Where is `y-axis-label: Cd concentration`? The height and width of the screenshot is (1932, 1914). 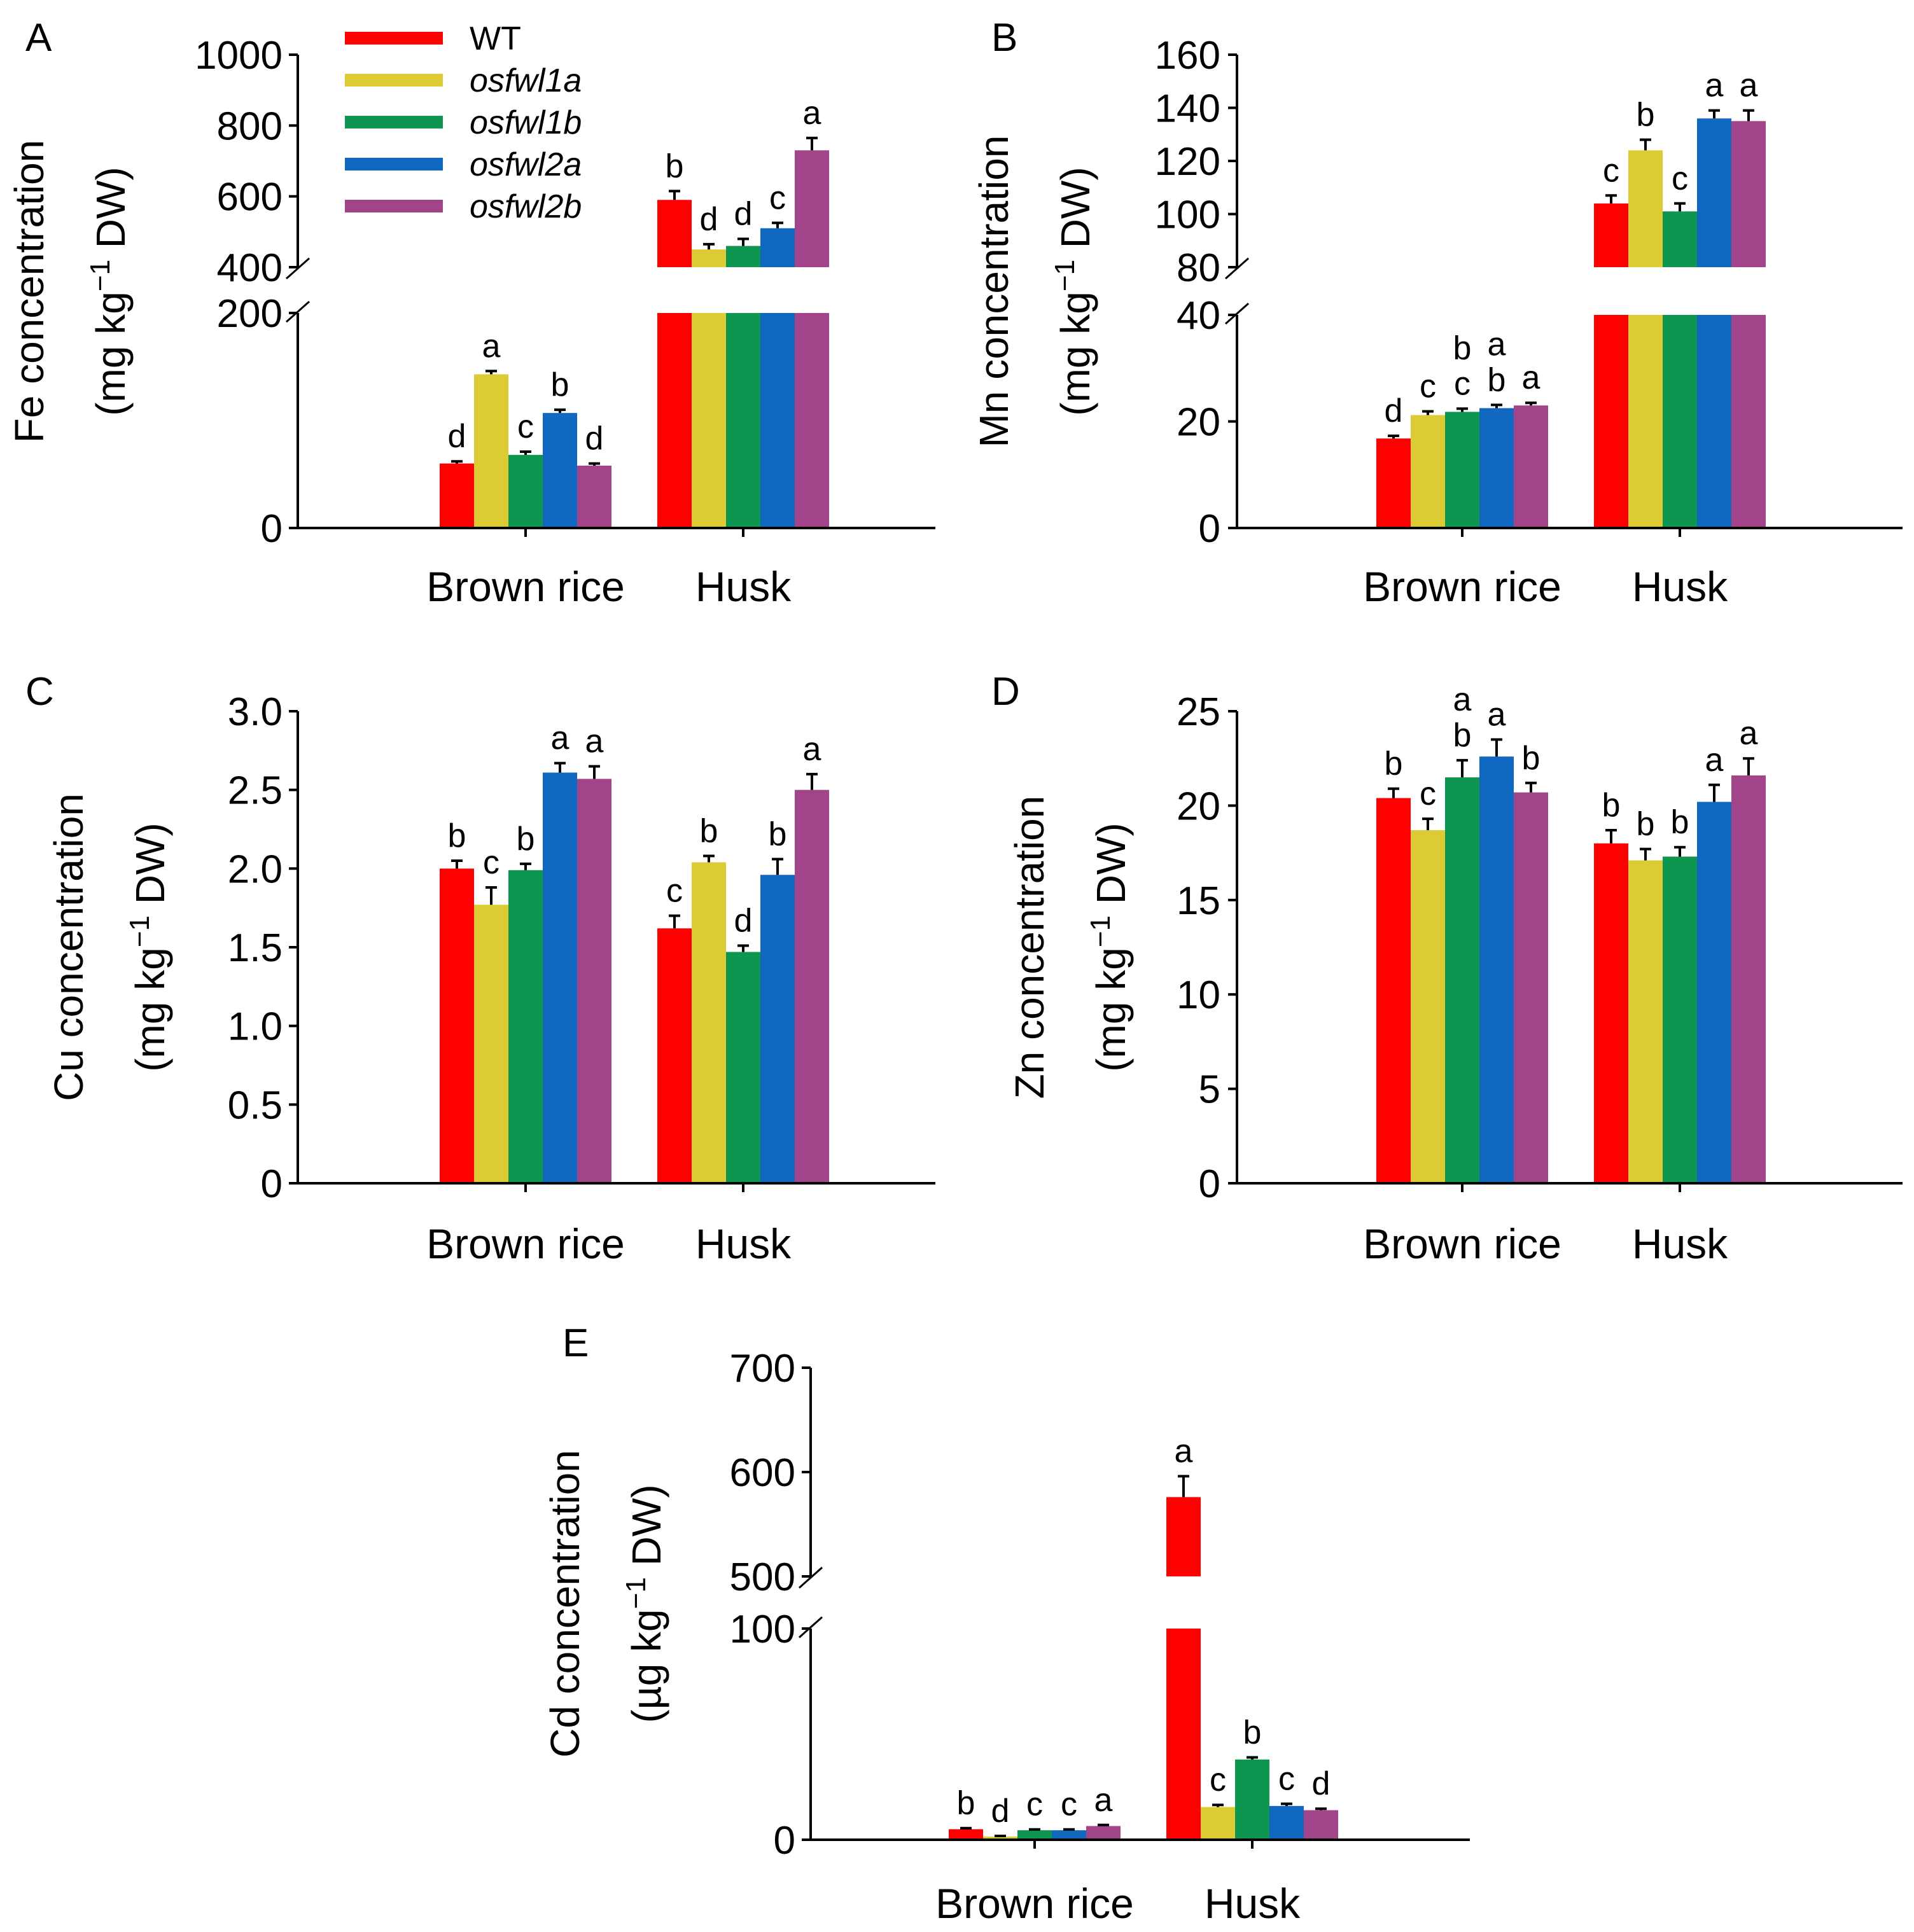 y-axis-label: Cd concentration is located at coordinates (565, 1604).